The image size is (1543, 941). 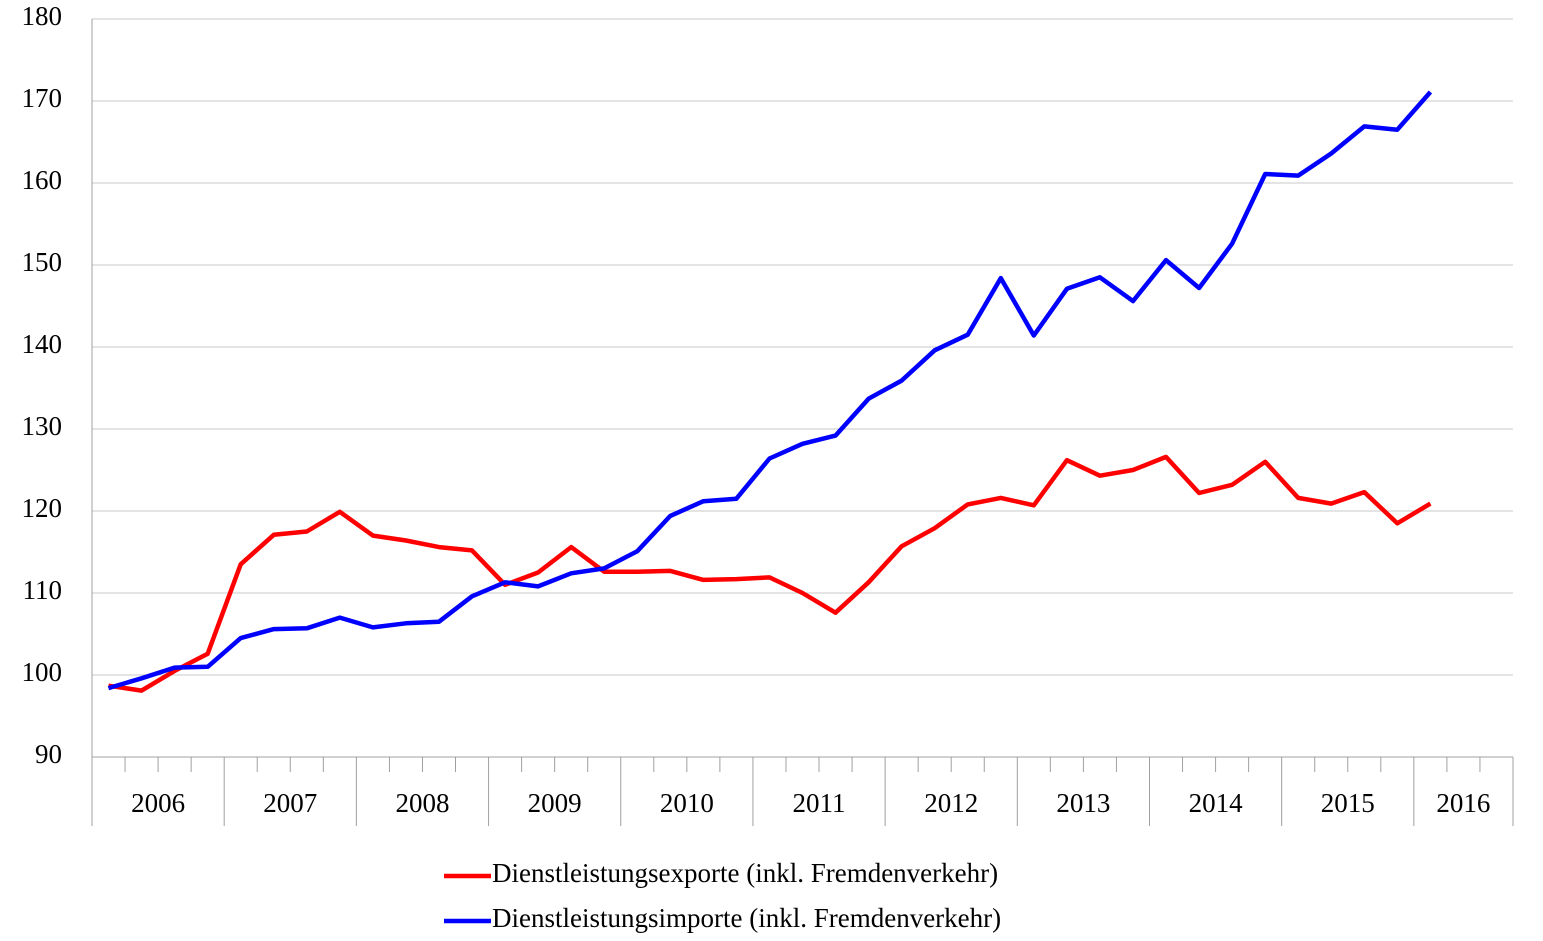 What do you see at coordinates (1083, 803) in the screenshot?
I see `x-group-label: 2013` at bounding box center [1083, 803].